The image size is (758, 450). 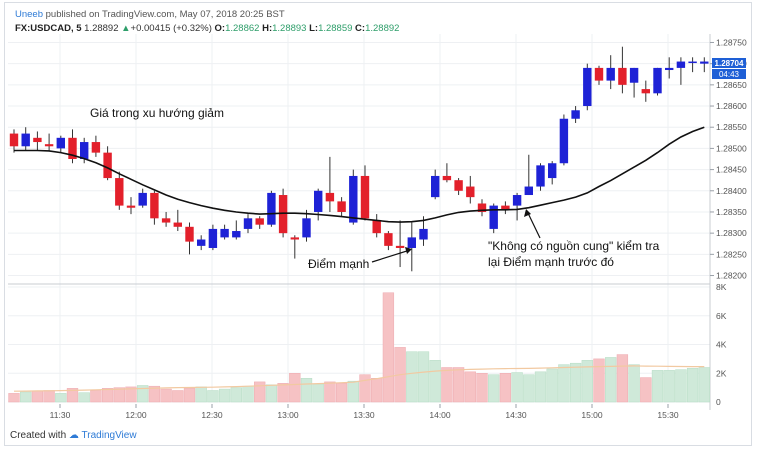 I want to click on tradingview-link: TradingView, so click(x=109, y=435).